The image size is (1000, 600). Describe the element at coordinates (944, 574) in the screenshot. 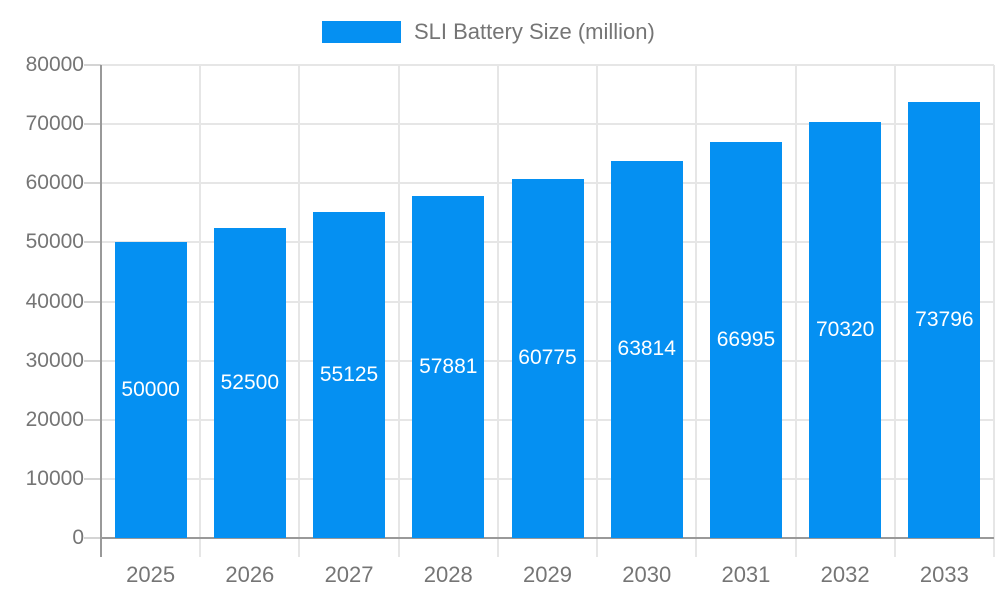

I see `x-axis-label: 2033` at that location.